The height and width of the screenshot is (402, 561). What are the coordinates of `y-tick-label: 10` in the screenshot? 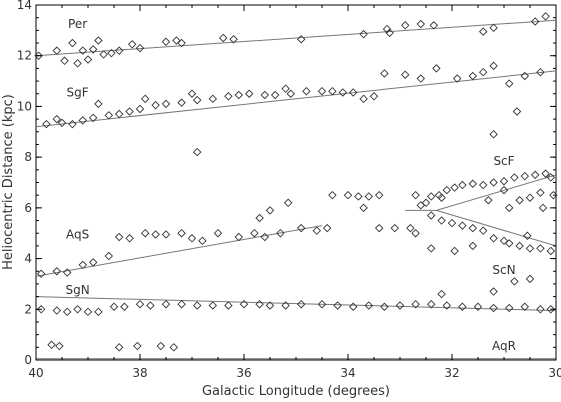 It's located at (24, 106).